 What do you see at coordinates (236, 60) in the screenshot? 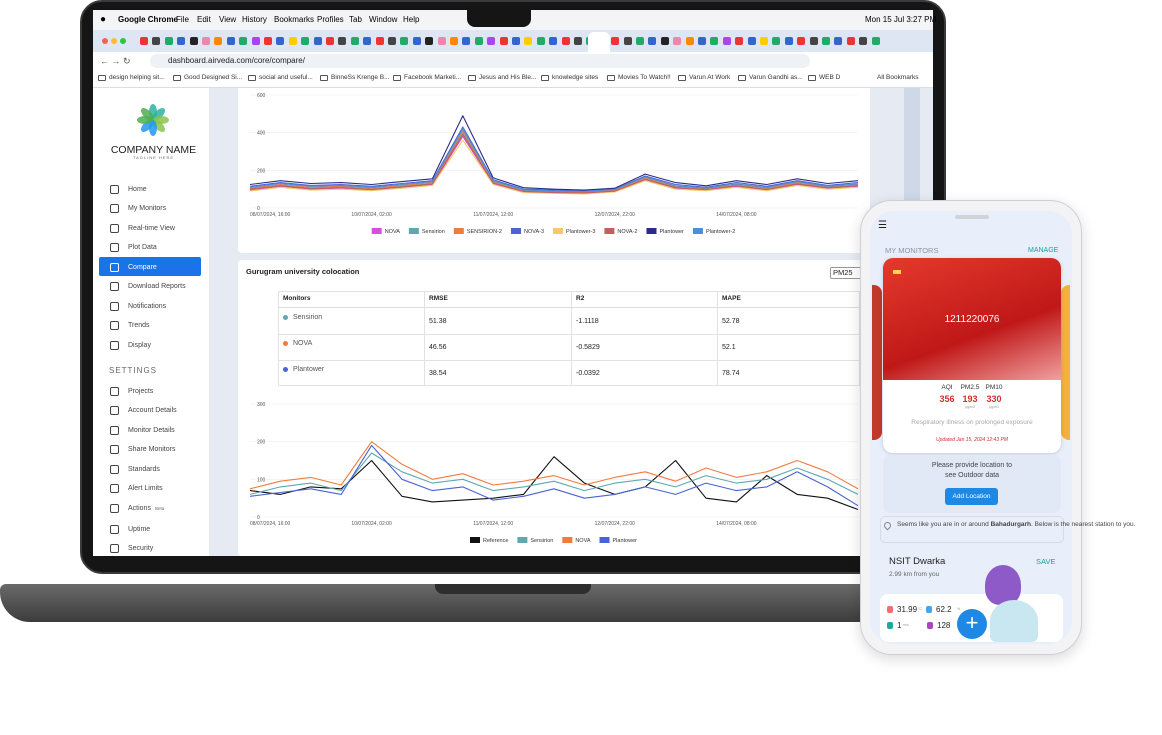
I see `address-url: dashboard.airveda.com/core/compare/` at bounding box center [236, 60].